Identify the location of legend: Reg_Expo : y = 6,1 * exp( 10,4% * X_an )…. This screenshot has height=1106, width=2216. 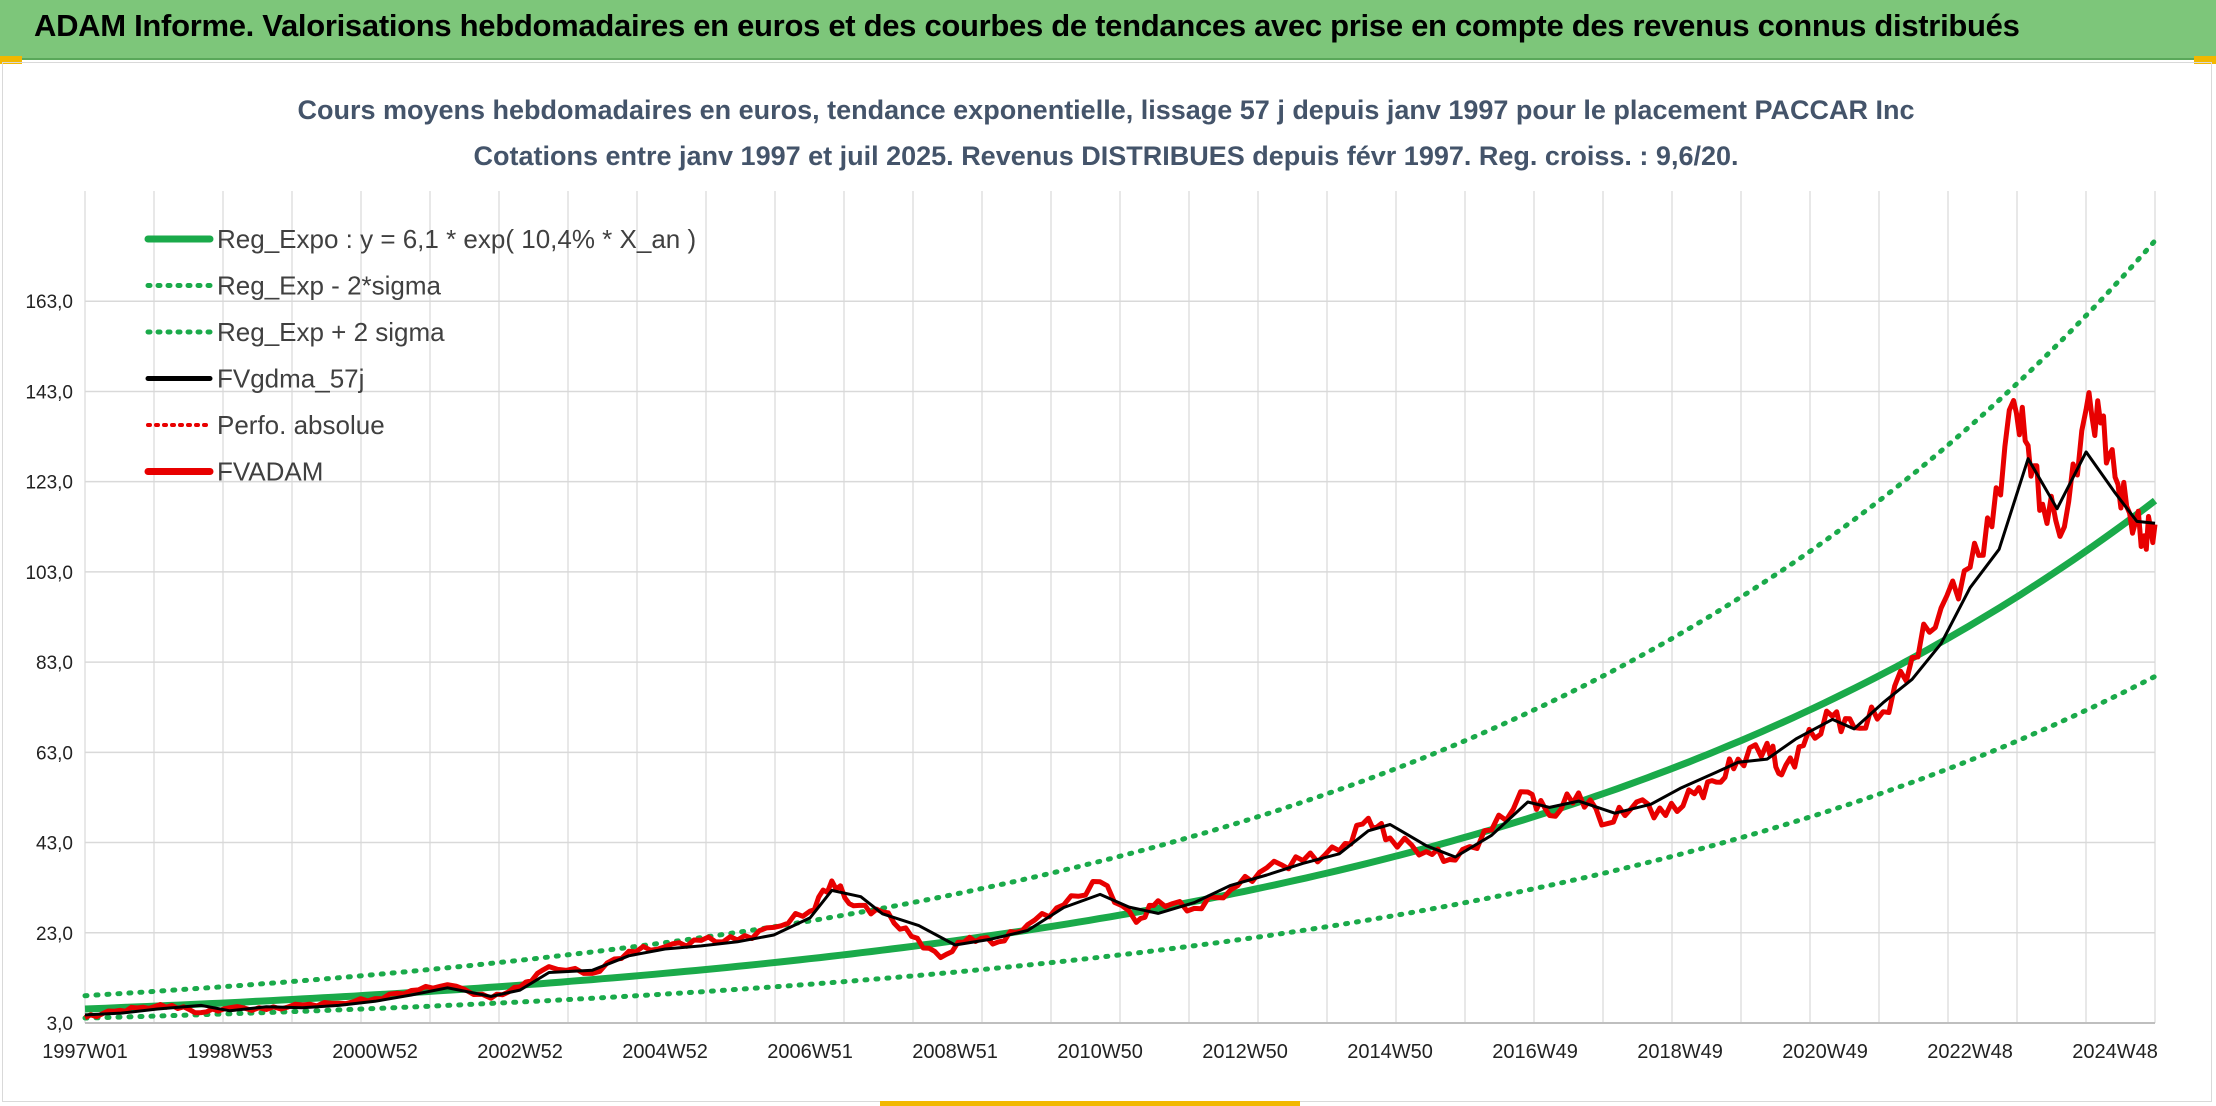
(420, 355).